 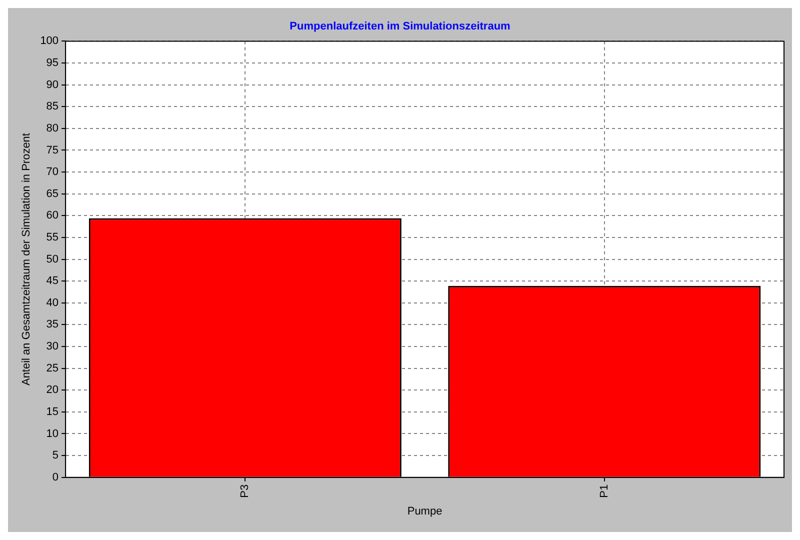 I want to click on y-tick-label: 0, so click(x=55, y=477).